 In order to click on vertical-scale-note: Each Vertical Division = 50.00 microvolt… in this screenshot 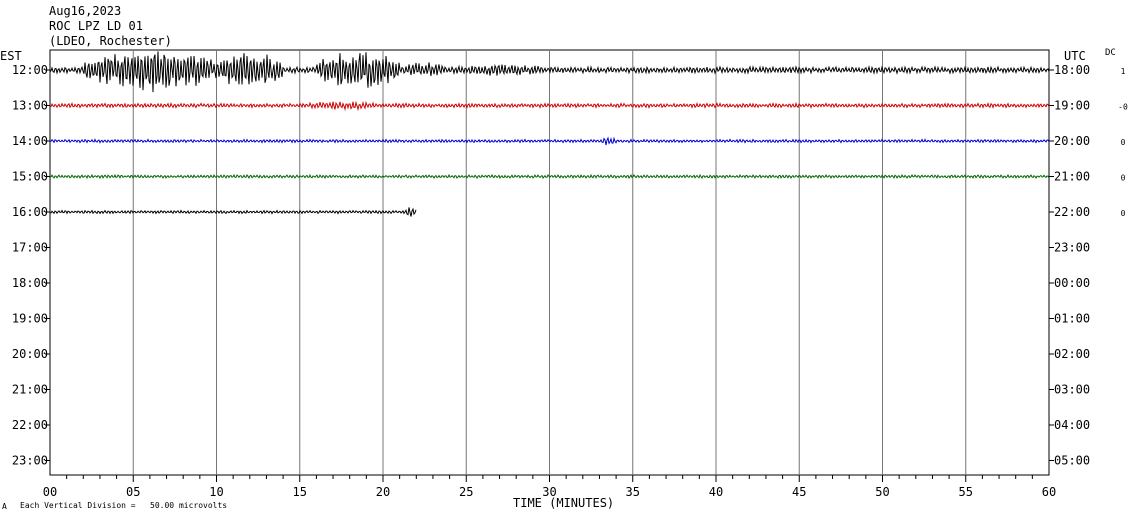, I will do `click(124, 505)`.